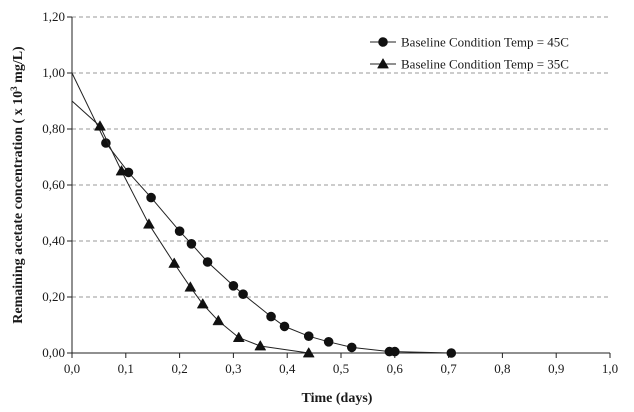 This screenshot has width=634, height=412. What do you see at coordinates (53, 184) in the screenshot?
I see `y-tick-label: 0,60` at bounding box center [53, 184].